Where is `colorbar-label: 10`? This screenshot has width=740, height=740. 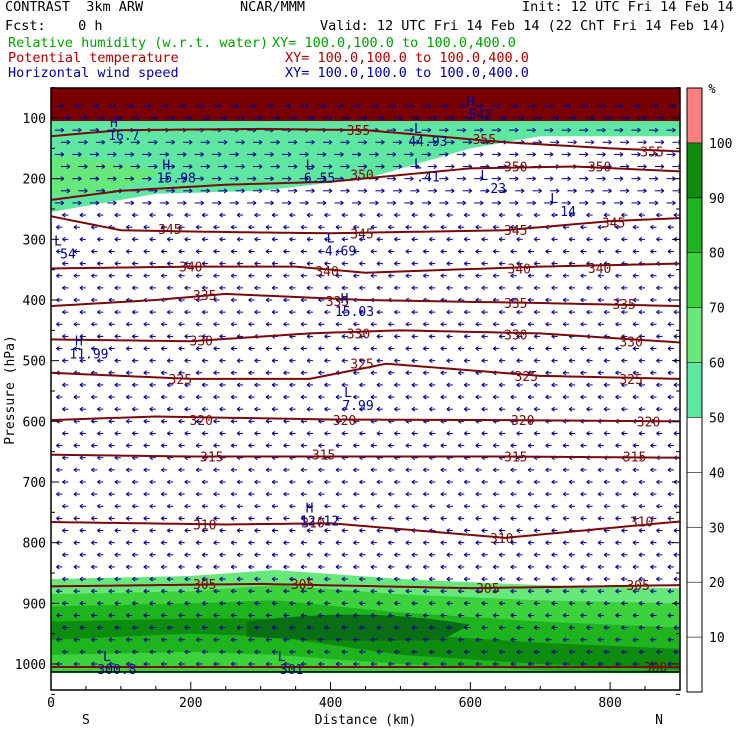
colorbar-label: 10 is located at coordinates (717, 638).